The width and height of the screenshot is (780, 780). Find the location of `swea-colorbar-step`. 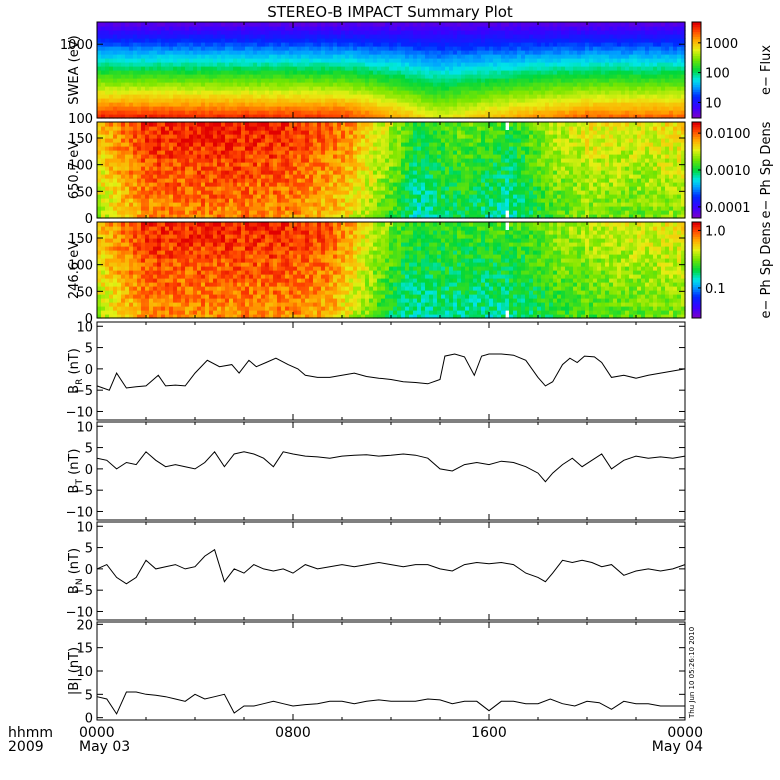

swea-colorbar-step is located at coordinates (696, 71).